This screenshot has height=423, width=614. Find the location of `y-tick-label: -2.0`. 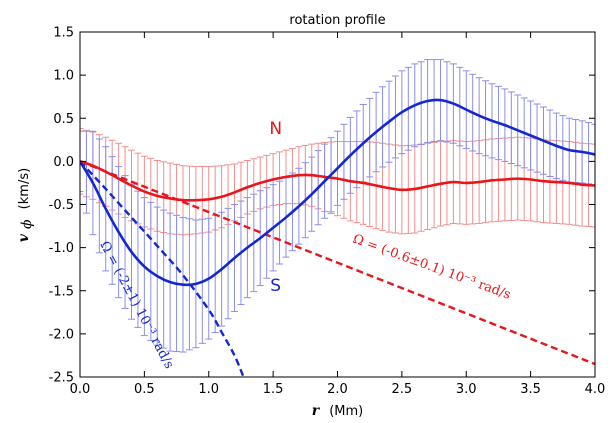

y-tick-label: -2.0 is located at coordinates (61, 334).